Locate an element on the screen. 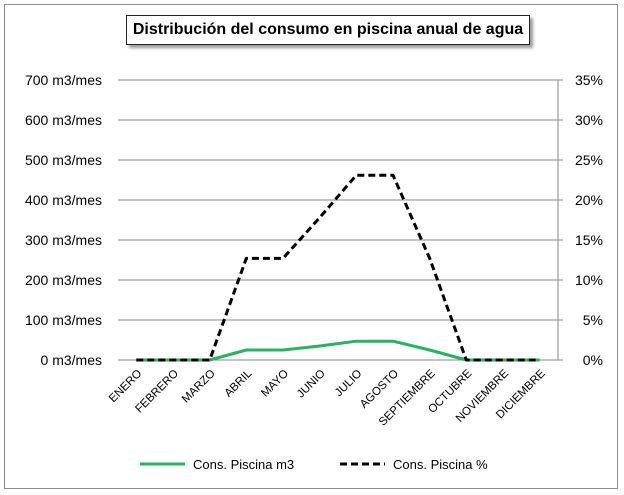 This screenshot has width=624, height=495. x-tick-label: JULIO is located at coordinates (349, 384).